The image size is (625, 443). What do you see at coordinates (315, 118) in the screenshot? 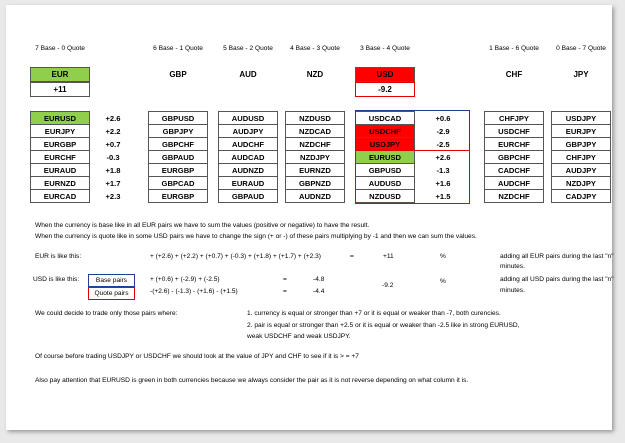
I see `pair-cell: NZDUSD` at bounding box center [315, 118].